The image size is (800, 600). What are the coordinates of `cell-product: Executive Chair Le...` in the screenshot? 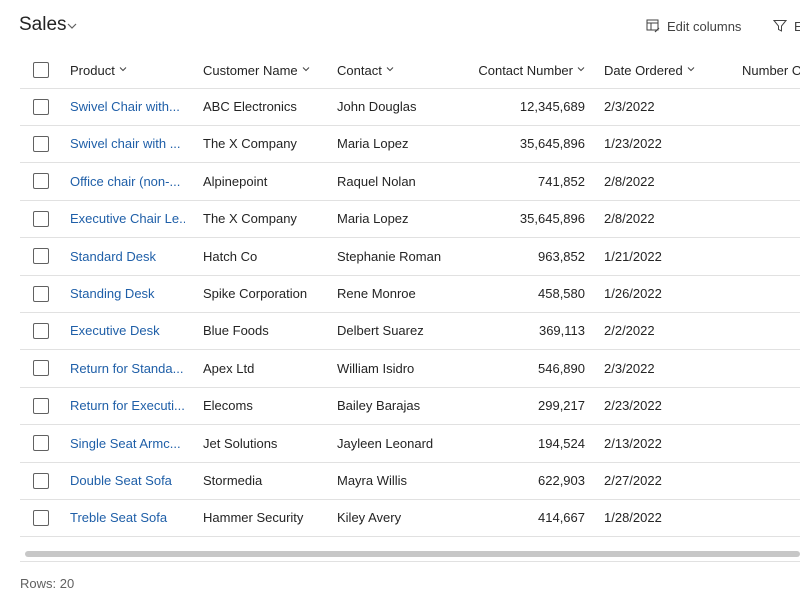 It's located at (127, 219).